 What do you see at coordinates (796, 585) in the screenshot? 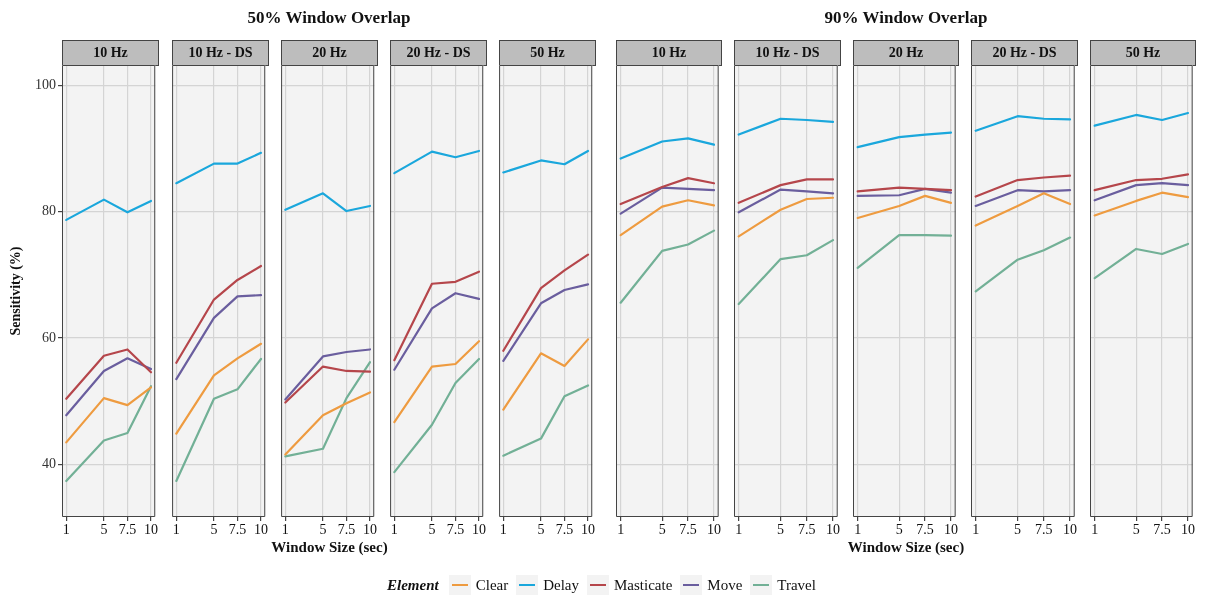
I see `legend-label: Travel` at bounding box center [796, 585].